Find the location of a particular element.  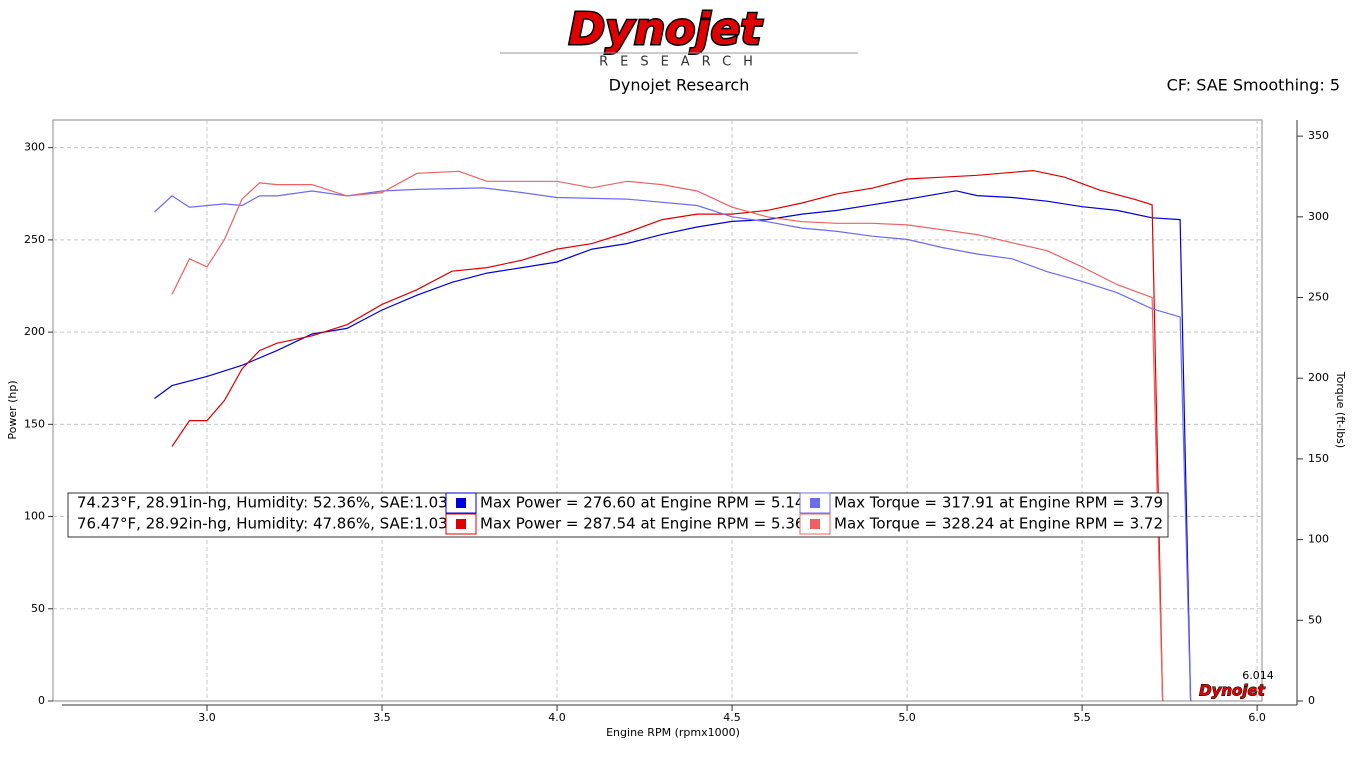

y-axis-label: Power (hp) is located at coordinates (12, 409).